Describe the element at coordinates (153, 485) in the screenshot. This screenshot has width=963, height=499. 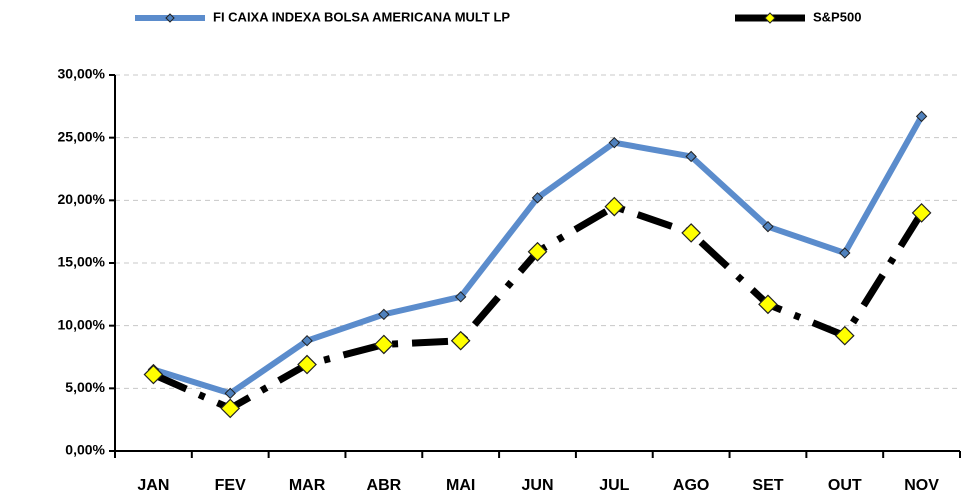
I see `x-tick-label: JAN` at that location.